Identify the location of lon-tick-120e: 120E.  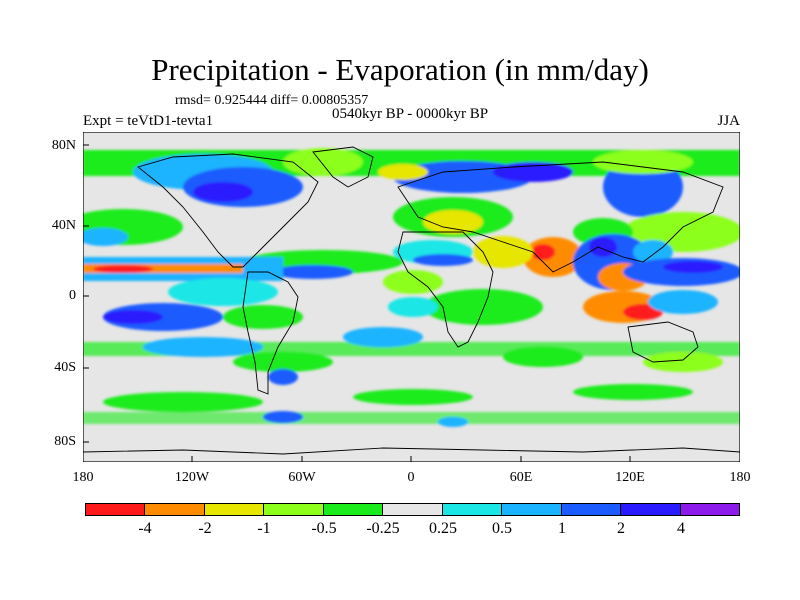
(630, 477).